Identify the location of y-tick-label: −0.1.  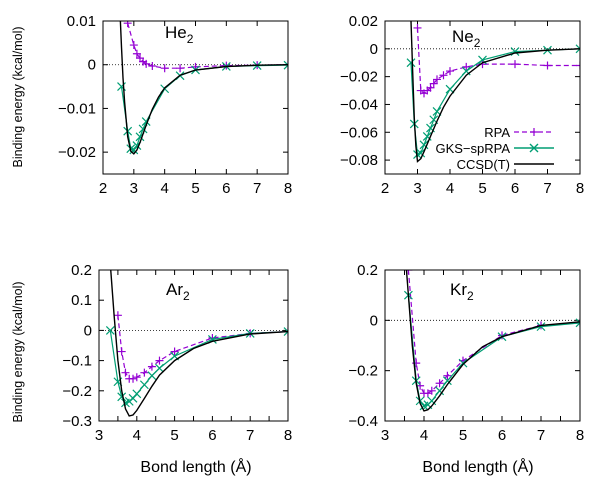
(77, 361).